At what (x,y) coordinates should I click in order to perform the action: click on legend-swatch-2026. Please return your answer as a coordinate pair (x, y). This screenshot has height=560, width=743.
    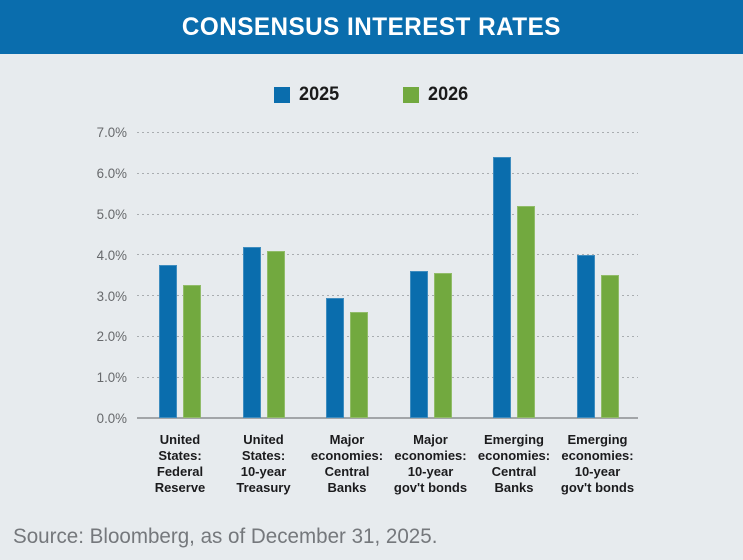
    Looking at the image, I should click on (410, 95).